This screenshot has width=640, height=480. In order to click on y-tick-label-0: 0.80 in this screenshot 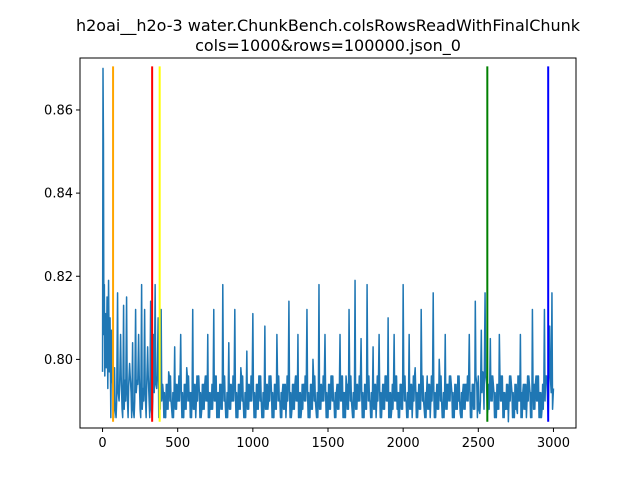, I will do `click(58, 360)`.